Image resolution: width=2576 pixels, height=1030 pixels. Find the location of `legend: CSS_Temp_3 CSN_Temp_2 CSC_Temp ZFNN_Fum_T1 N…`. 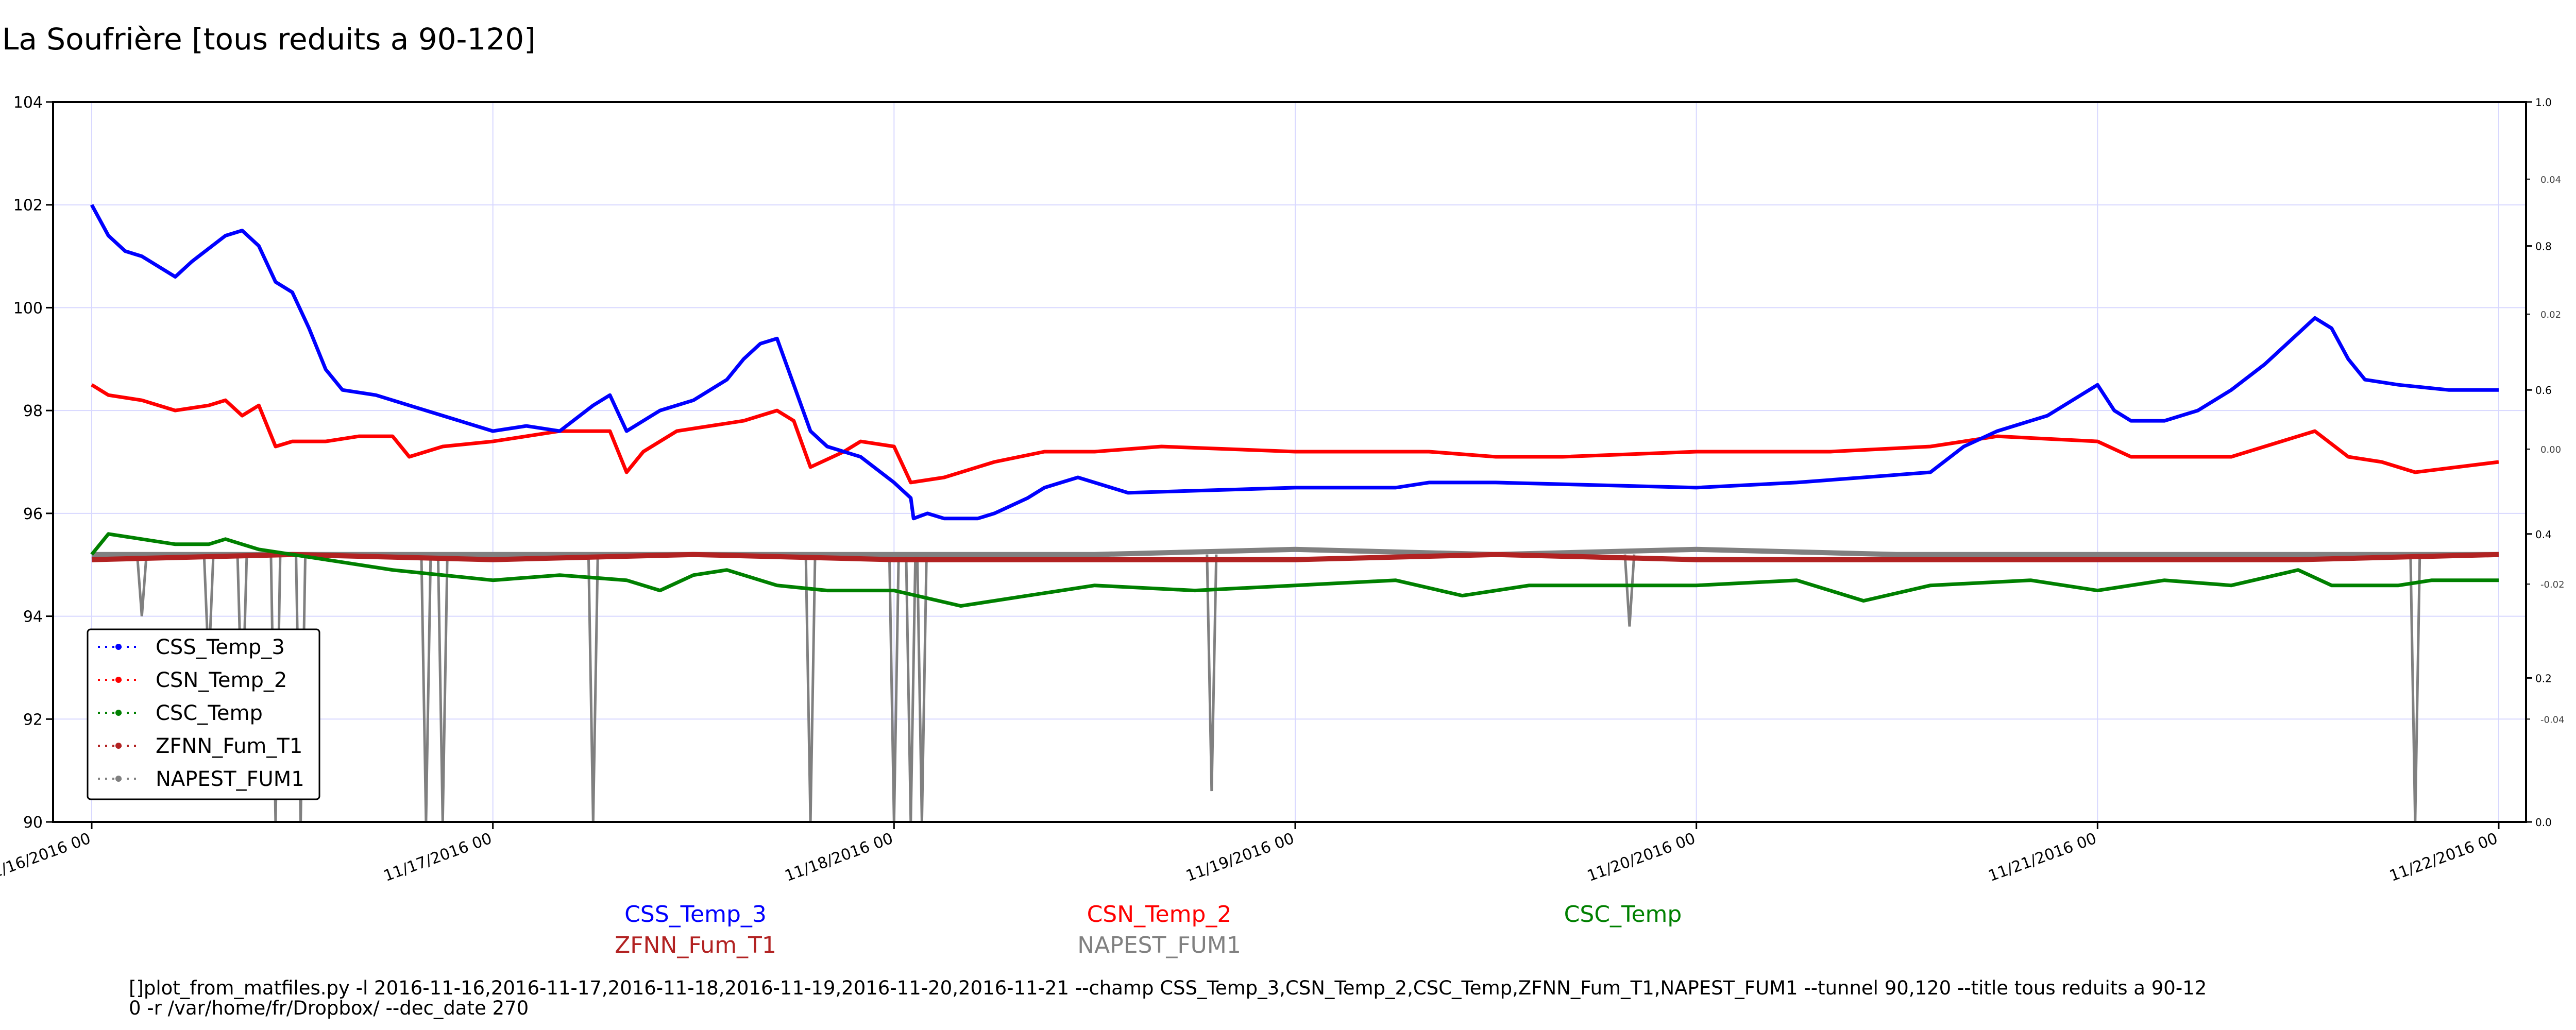

legend: CSS_Temp_3 CSN_Temp_2 CSC_Temp ZFNN_Fum_T1 N… is located at coordinates (203, 714).